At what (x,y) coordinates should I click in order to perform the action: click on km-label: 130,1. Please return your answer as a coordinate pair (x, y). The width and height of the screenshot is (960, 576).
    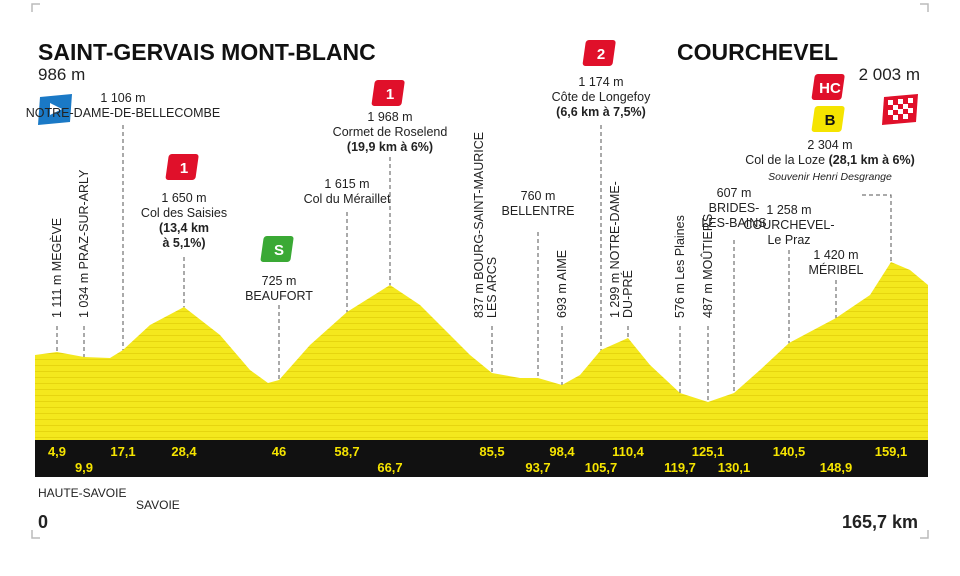
    Looking at the image, I should click on (734, 467).